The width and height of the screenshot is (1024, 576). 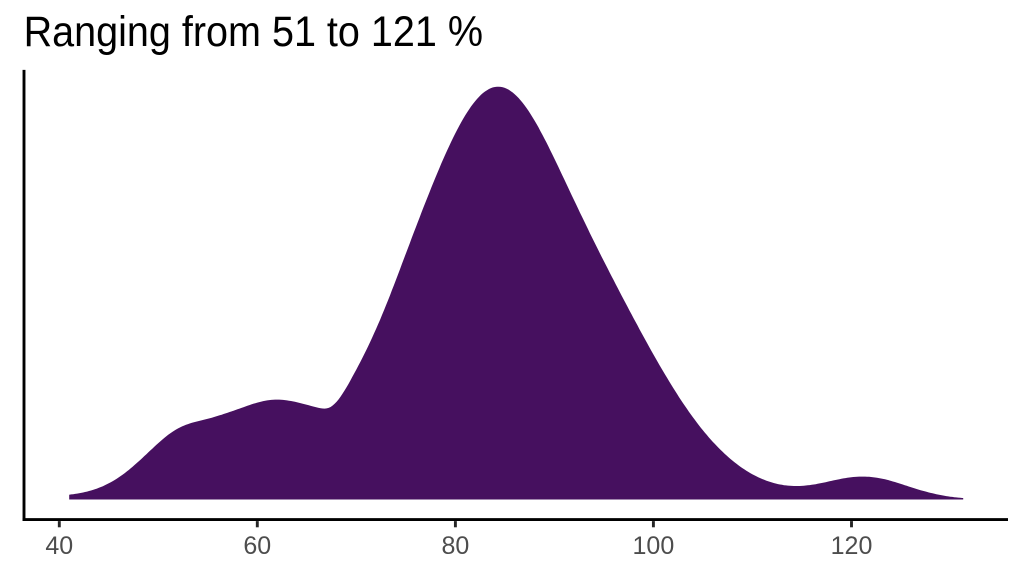 I want to click on svg-text: 40, so click(x=59, y=546).